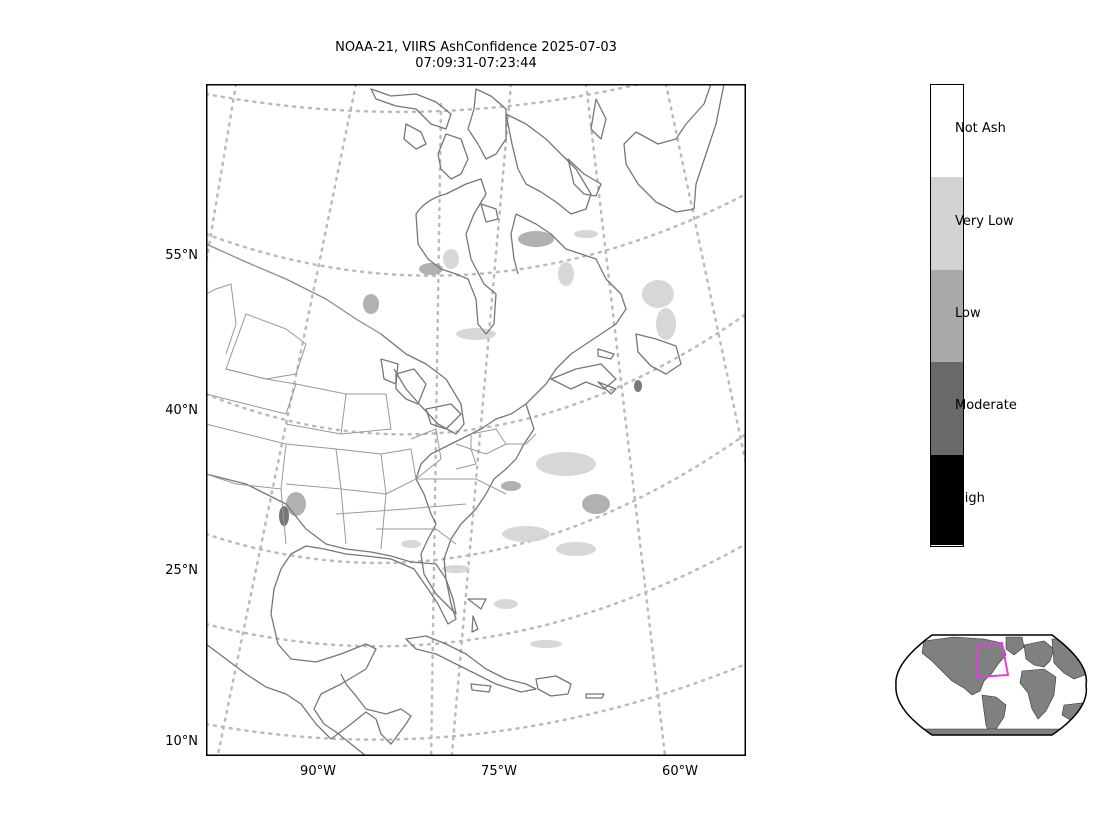 This screenshot has width=1120, height=840. What do you see at coordinates (181, 255) in the screenshot?
I see `lat-label-55: 55°N` at bounding box center [181, 255].